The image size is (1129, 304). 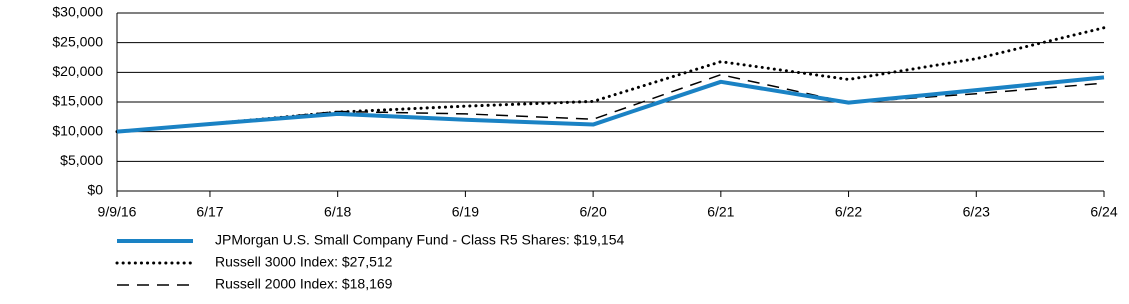 What do you see at coordinates (1103, 212) in the screenshot?
I see `x-tick-label: 6/24` at bounding box center [1103, 212].